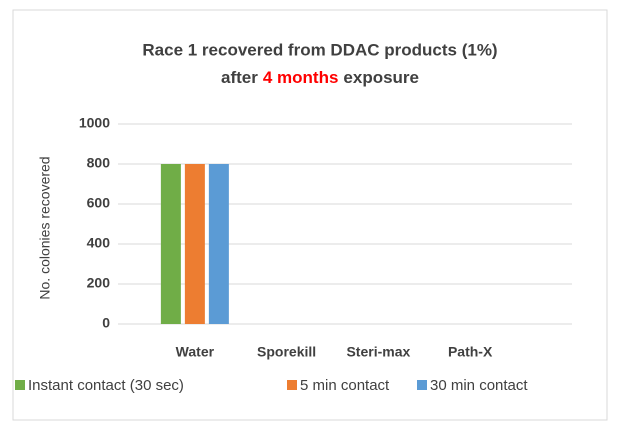  Describe the element at coordinates (195, 352) in the screenshot. I see `x-tick-label: Water` at that location.